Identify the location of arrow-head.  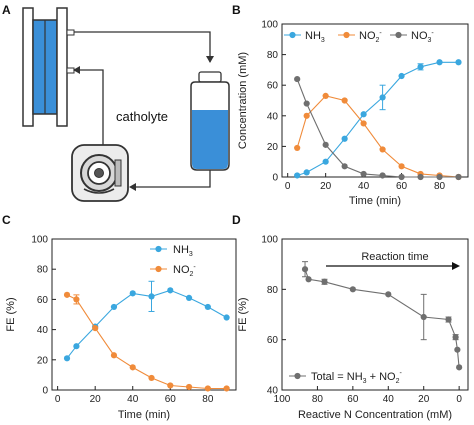
(456, 266).